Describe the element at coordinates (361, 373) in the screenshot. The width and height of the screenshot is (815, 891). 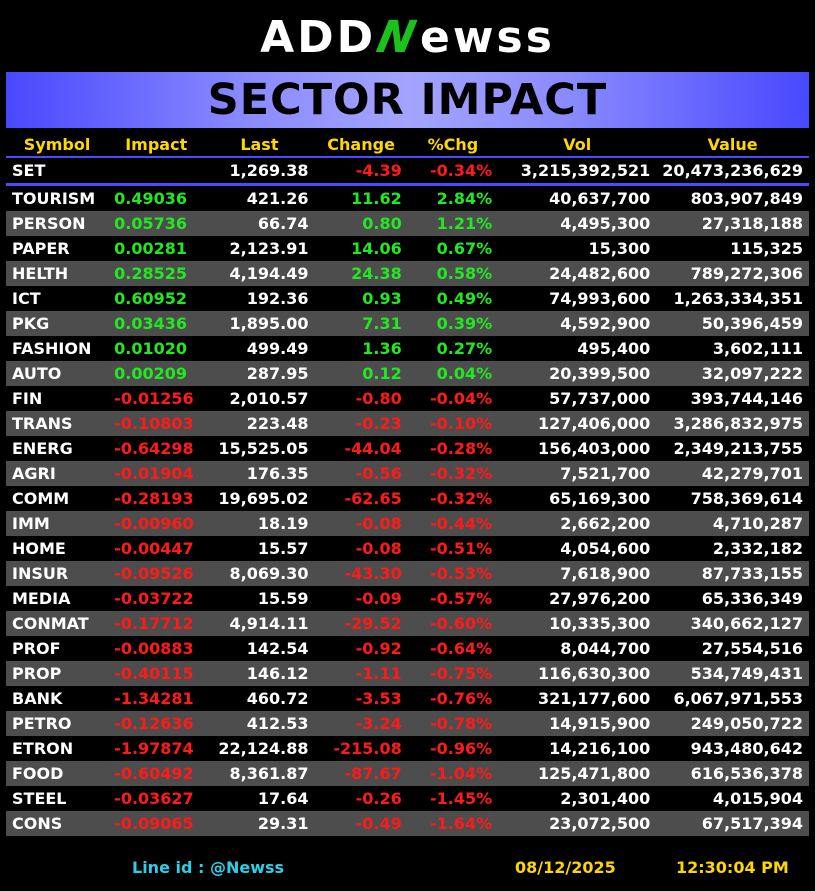
I see `cell-change: 0.12` at that location.